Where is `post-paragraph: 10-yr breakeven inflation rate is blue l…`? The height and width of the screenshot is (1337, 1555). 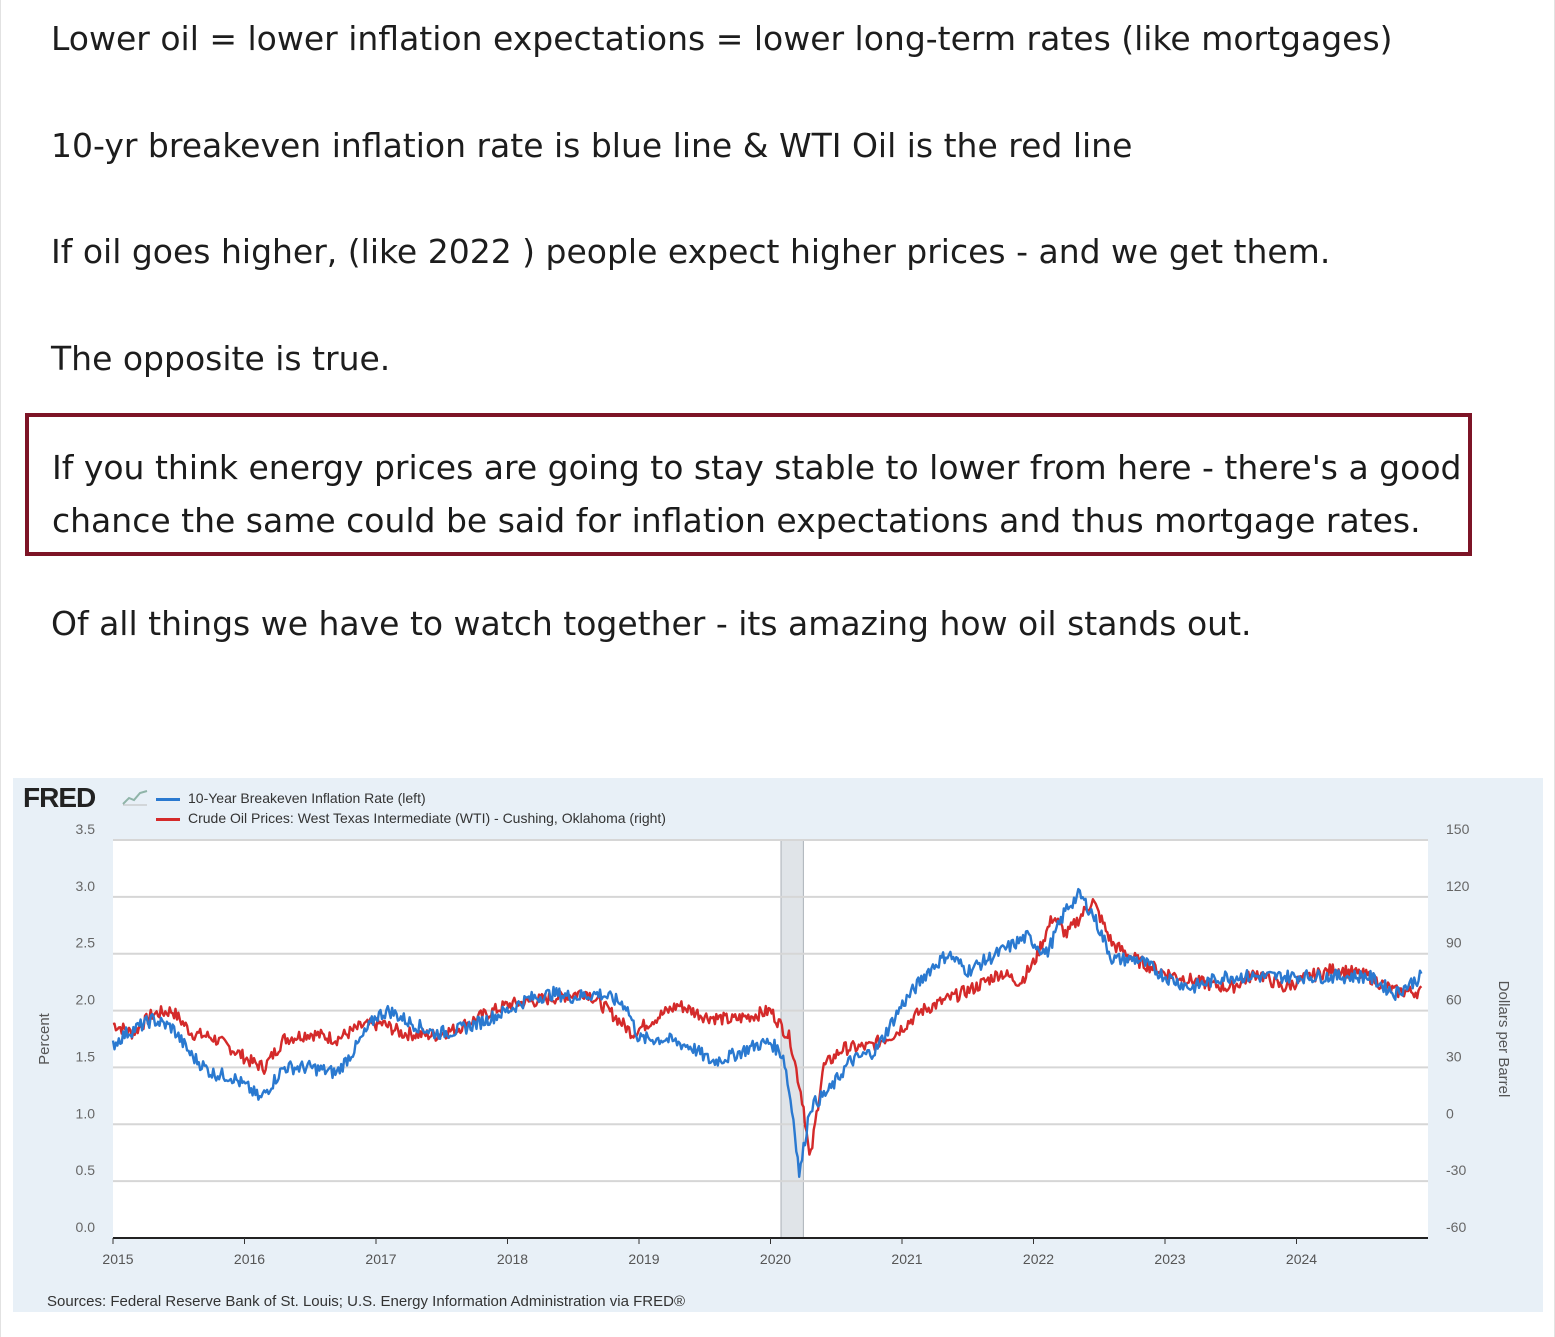 post-paragraph: 10-yr breakeven inflation rate is blue l… is located at coordinates (592, 145).